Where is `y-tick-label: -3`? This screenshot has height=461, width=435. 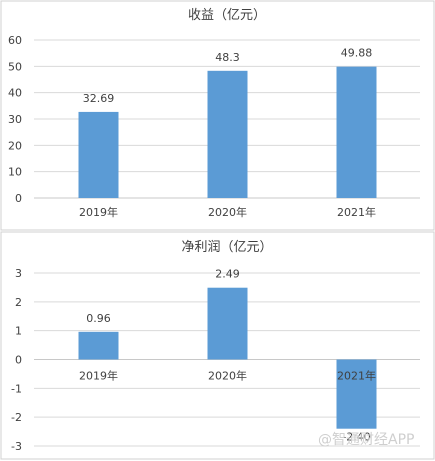 y-tick-label: -3 is located at coordinates (16, 446).